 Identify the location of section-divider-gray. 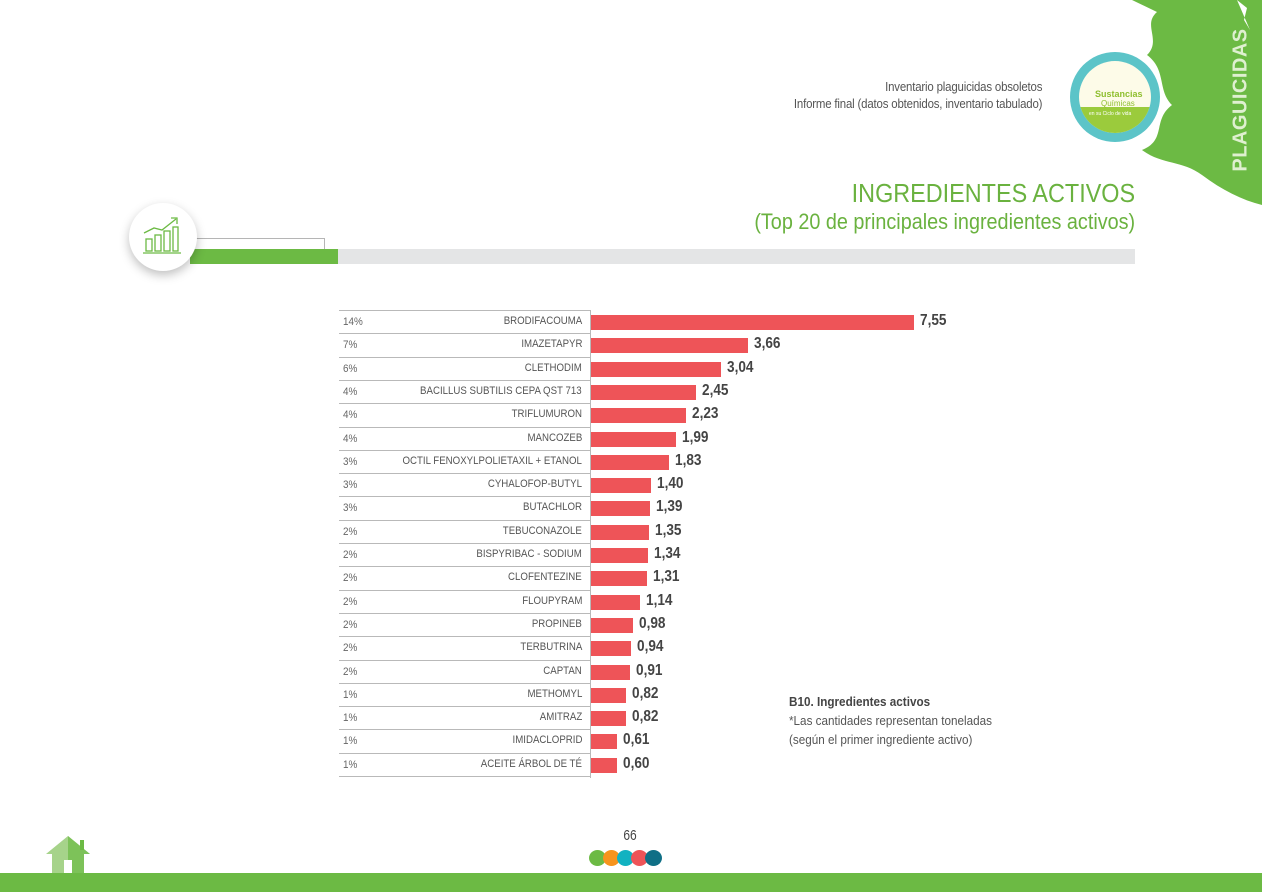
(736, 256).